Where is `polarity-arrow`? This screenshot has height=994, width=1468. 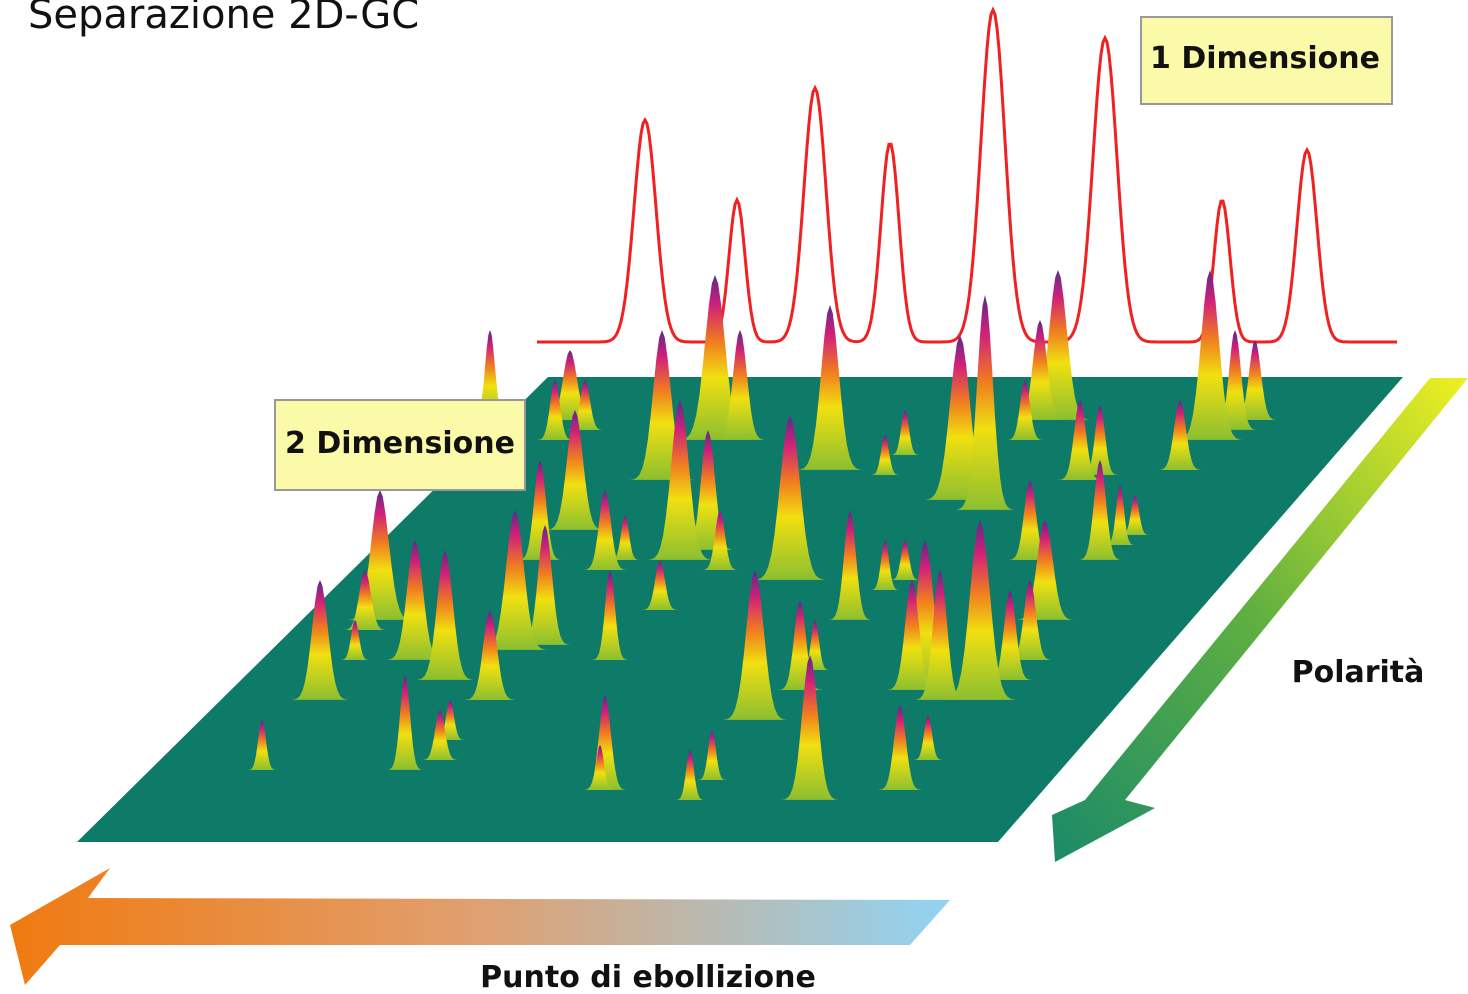 polarity-arrow is located at coordinates (1260, 620).